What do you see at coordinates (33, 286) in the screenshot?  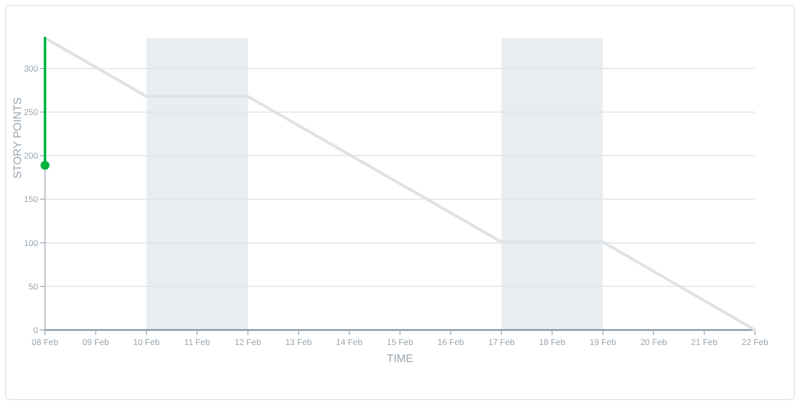 I see `y-tick-label: 50` at bounding box center [33, 286].